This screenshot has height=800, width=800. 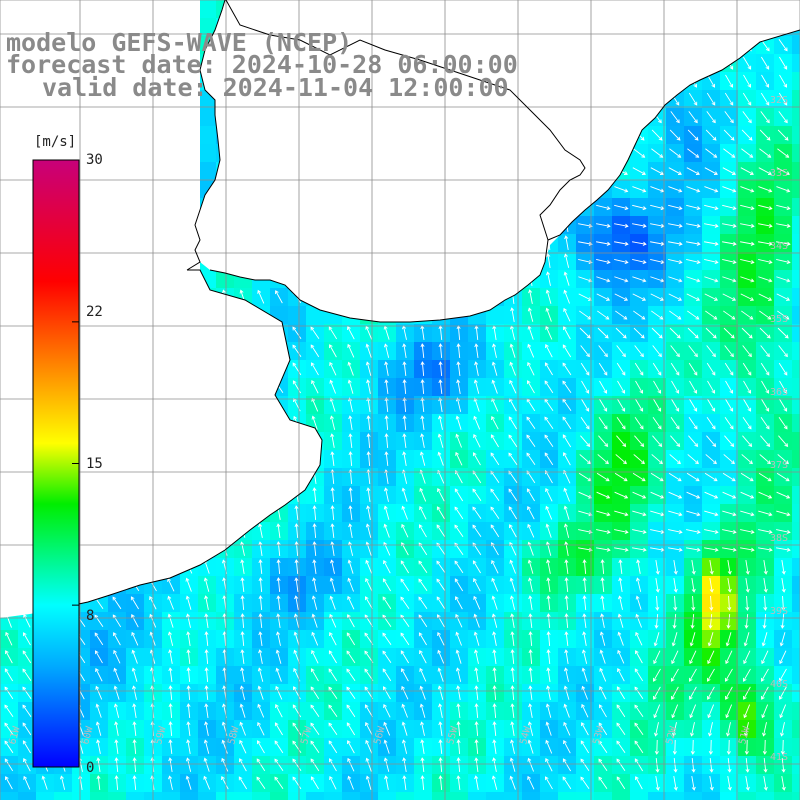 What do you see at coordinates (745, 735) in the screenshot?
I see `lon-label-51W: 51W` at bounding box center [745, 735].